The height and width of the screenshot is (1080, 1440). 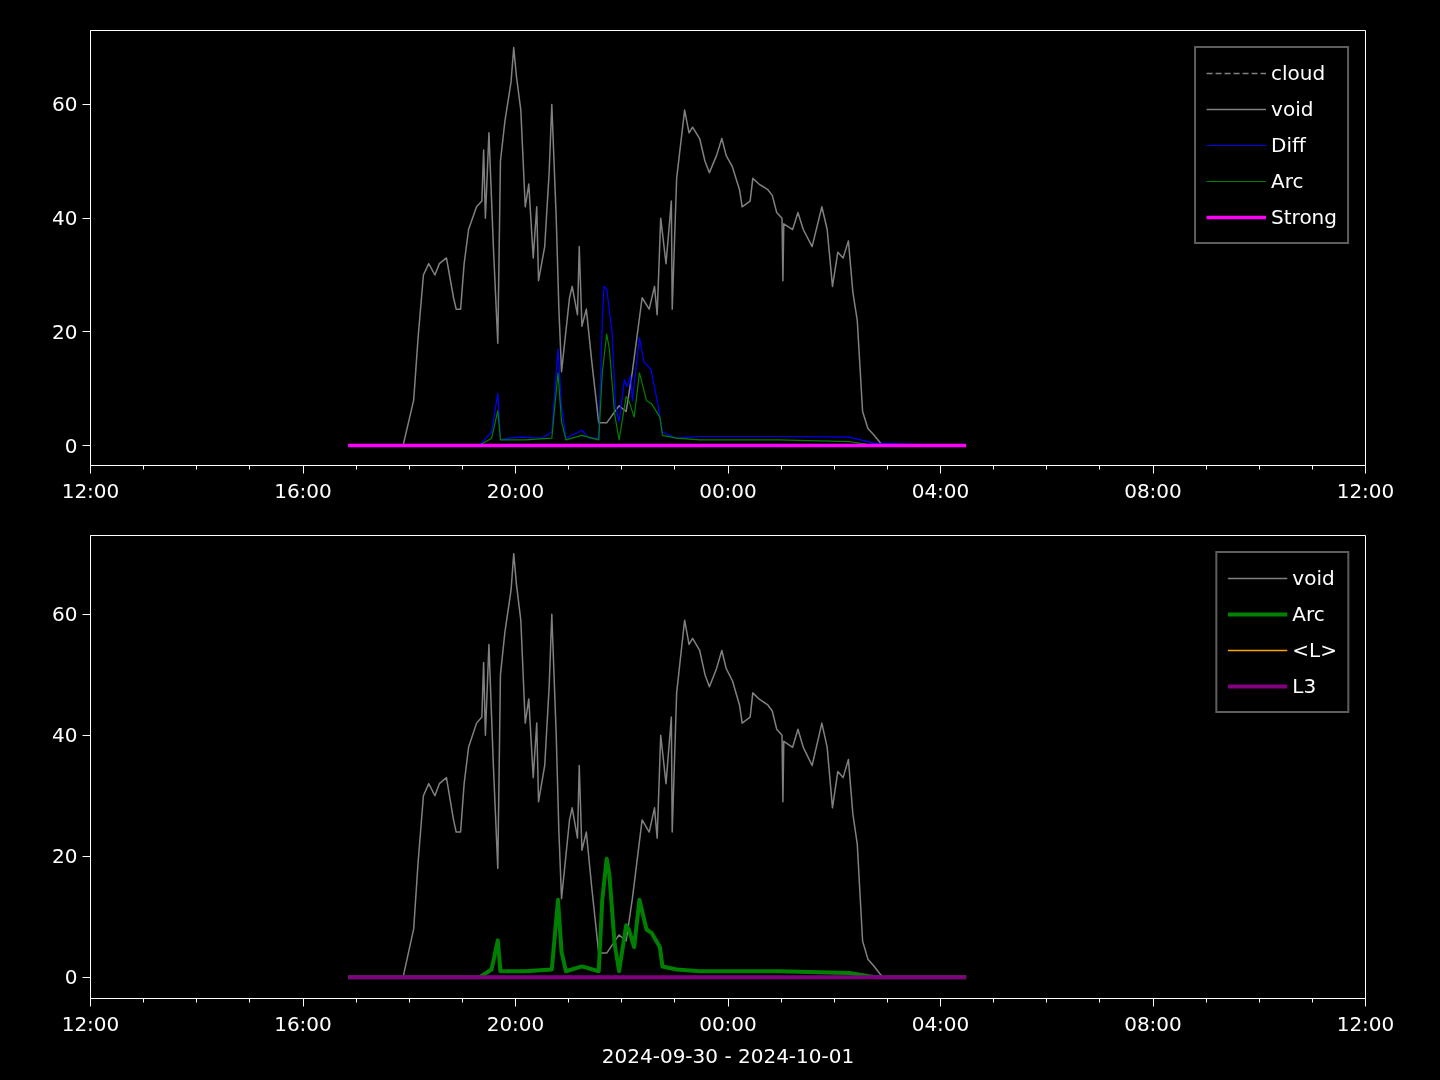 I want to click on legend-label: cloud, so click(x=1298, y=73).